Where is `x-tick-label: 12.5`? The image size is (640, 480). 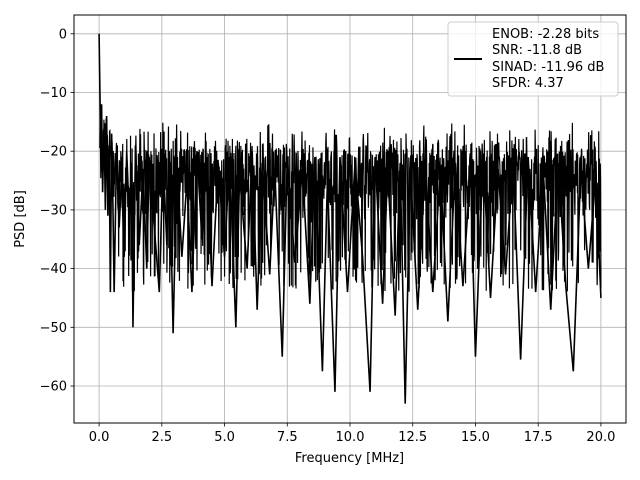 x-tick-label: 12.5 is located at coordinates (412, 437).